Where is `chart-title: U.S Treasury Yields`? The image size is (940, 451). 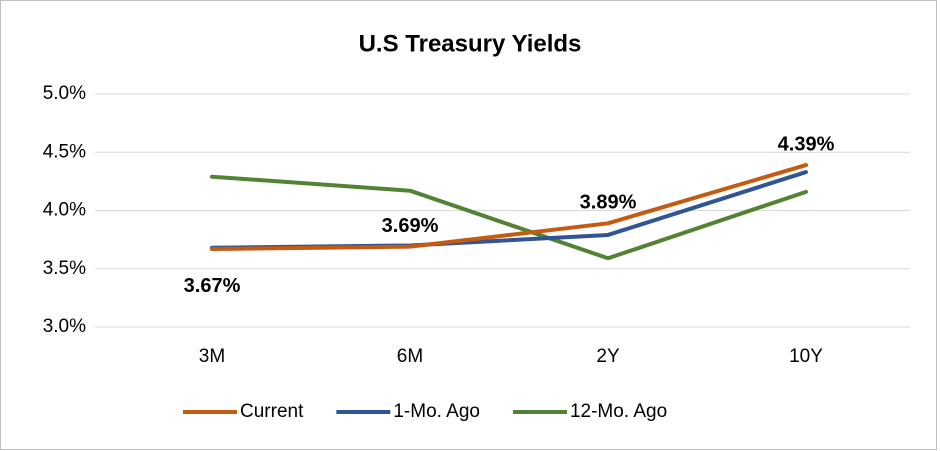 chart-title: U.S Treasury Yields is located at coordinates (470, 43).